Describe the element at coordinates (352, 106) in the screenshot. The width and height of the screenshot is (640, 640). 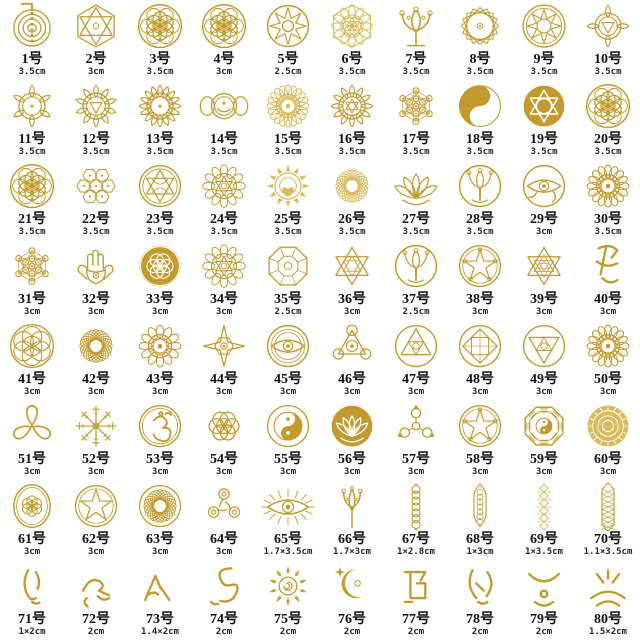
I see `heart-chakra-icon` at that location.